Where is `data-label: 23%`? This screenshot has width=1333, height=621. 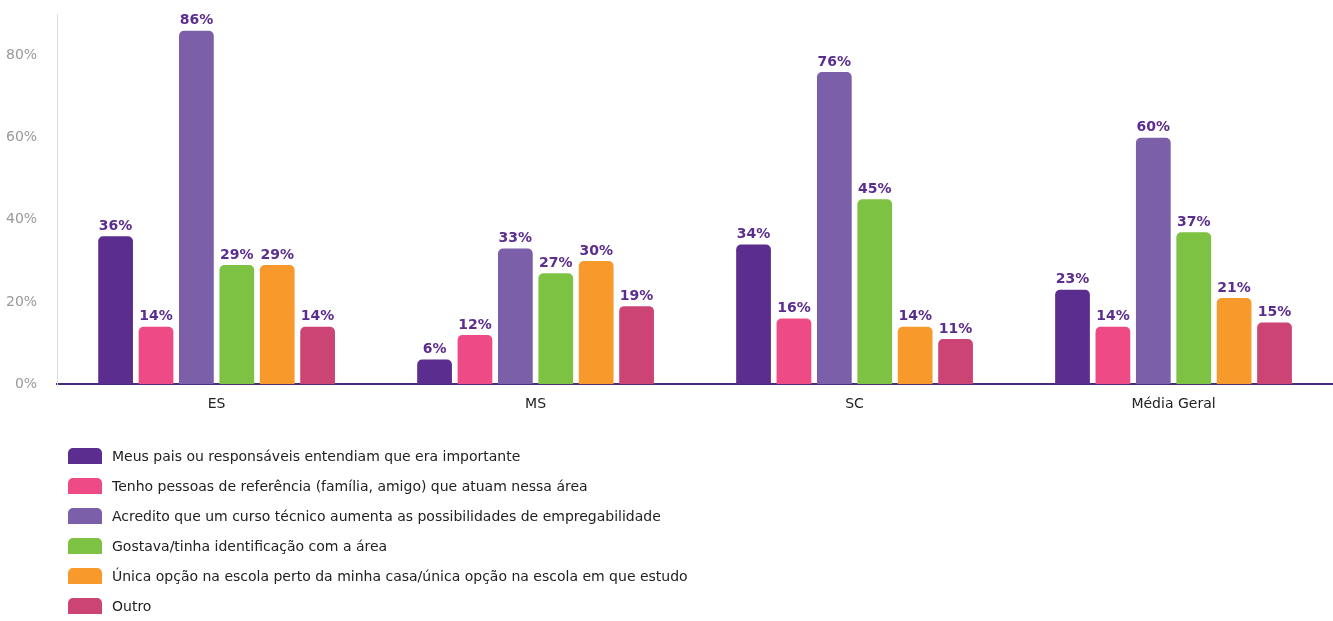
data-label: 23% is located at coordinates (1072, 278).